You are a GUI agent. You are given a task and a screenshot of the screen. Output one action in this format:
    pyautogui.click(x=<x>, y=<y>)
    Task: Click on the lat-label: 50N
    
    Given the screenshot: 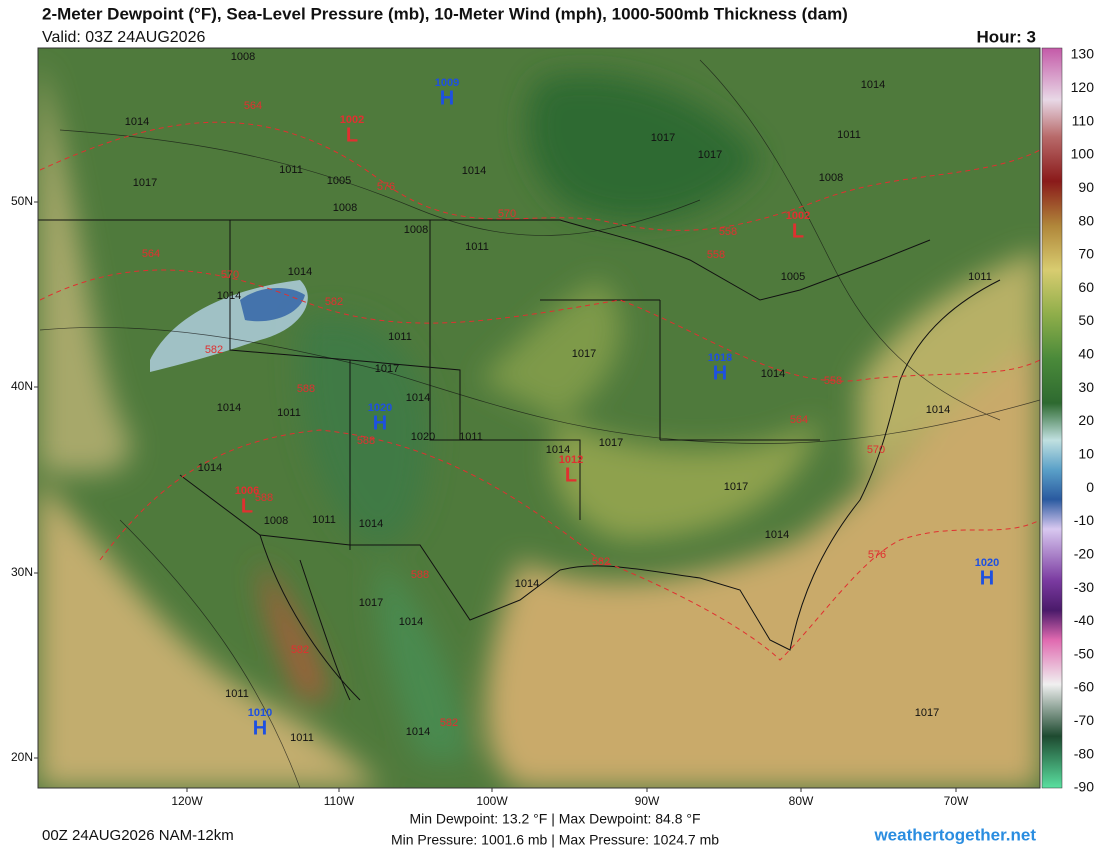 What is the action you would take?
    pyautogui.click(x=22, y=201)
    